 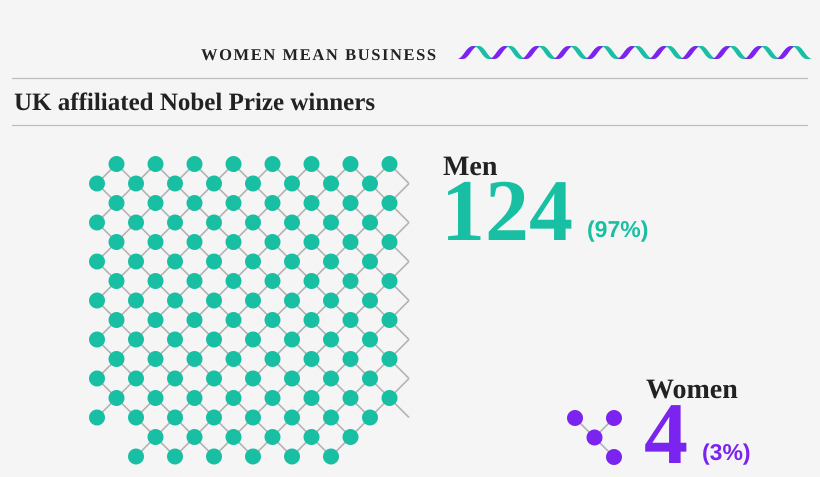 What do you see at coordinates (319, 54) in the screenshot?
I see `text: WOMEN MEAN BUSINESS` at bounding box center [319, 54].